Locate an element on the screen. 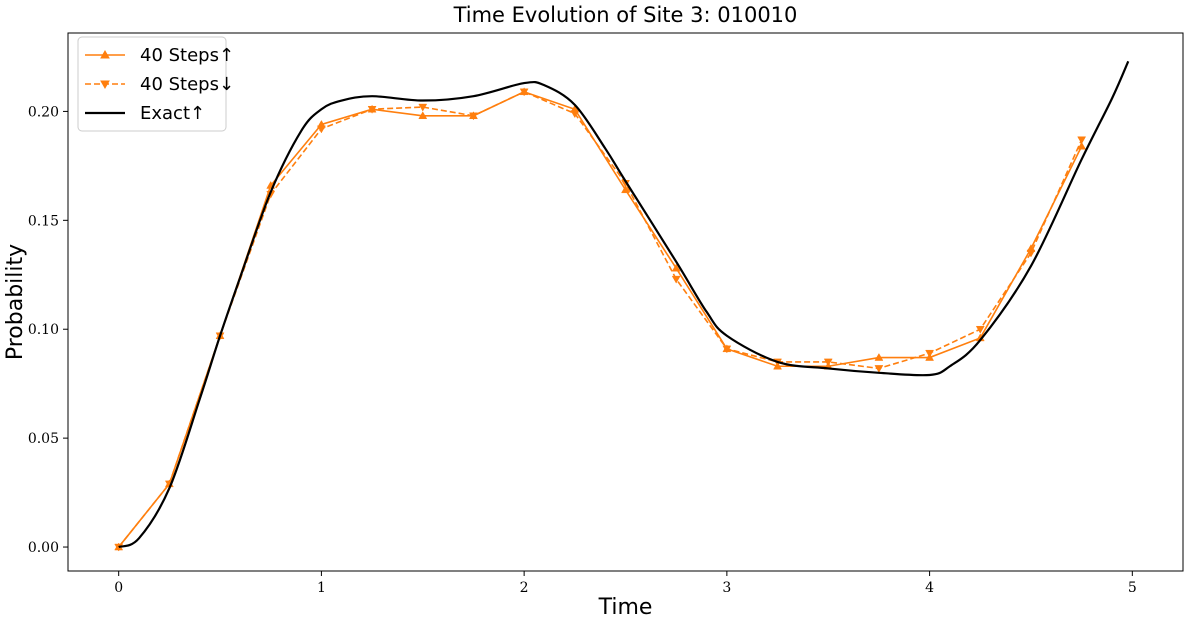 This screenshot has width=1190, height=625. legend-item: 40 Steps↑ is located at coordinates (159, 55).